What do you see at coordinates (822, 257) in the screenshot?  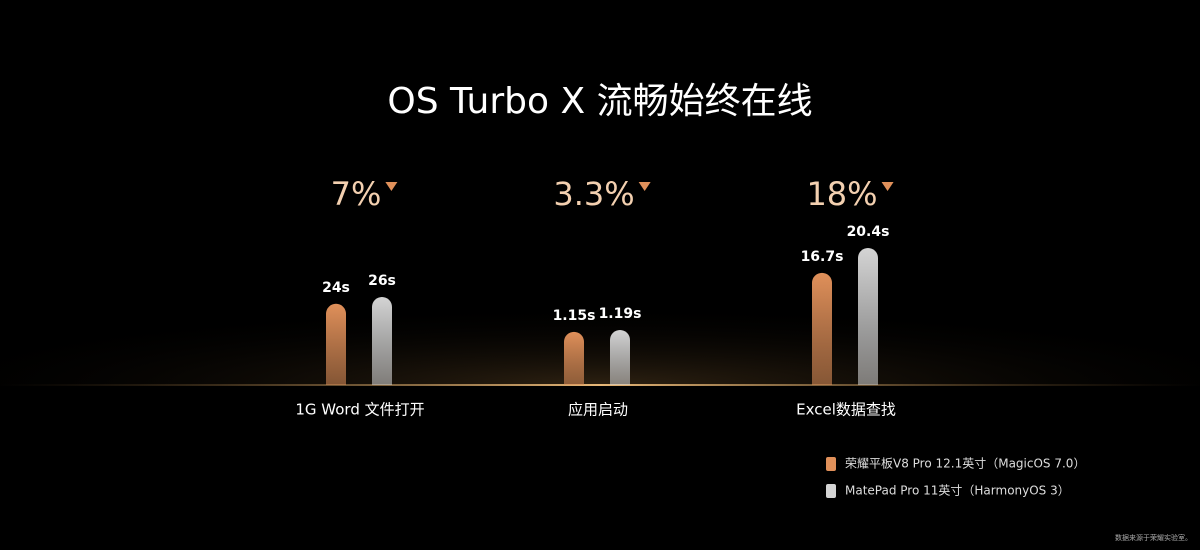 I see `value-label: 16.7s` at bounding box center [822, 257].